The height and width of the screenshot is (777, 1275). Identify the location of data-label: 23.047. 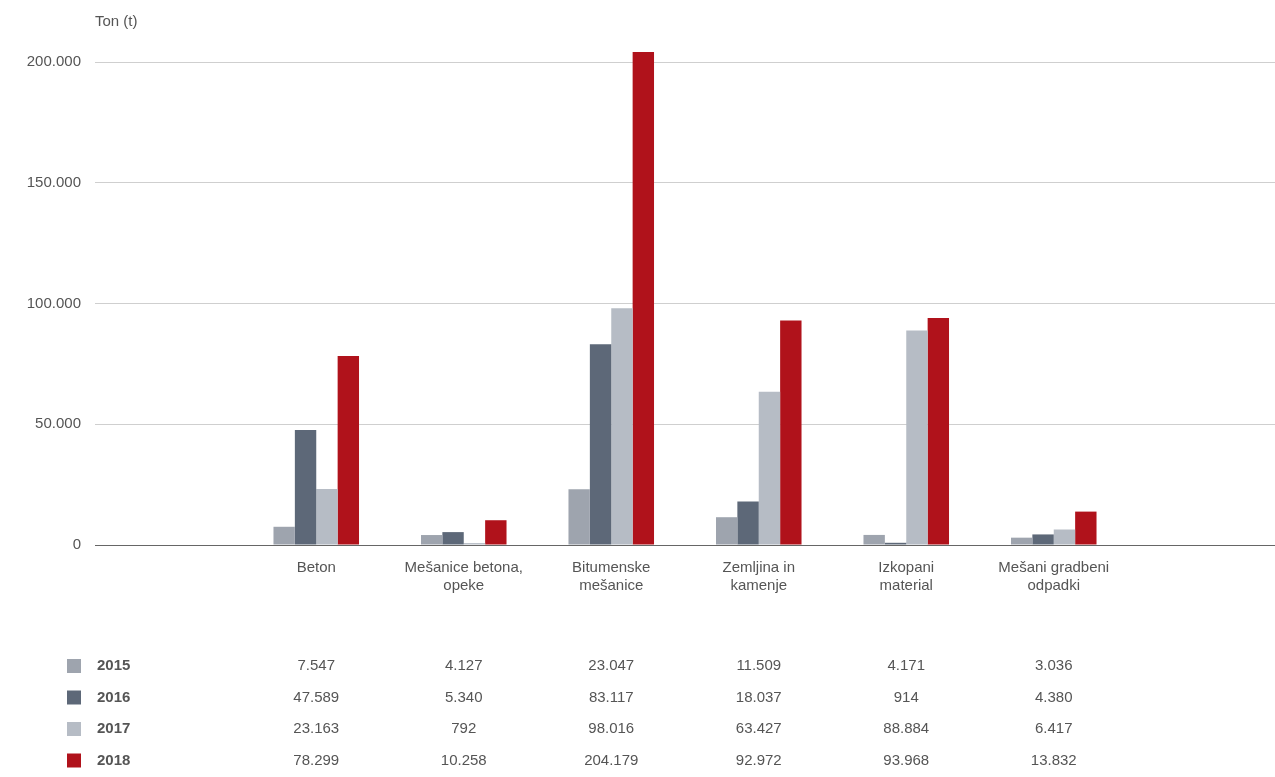
(611, 665).